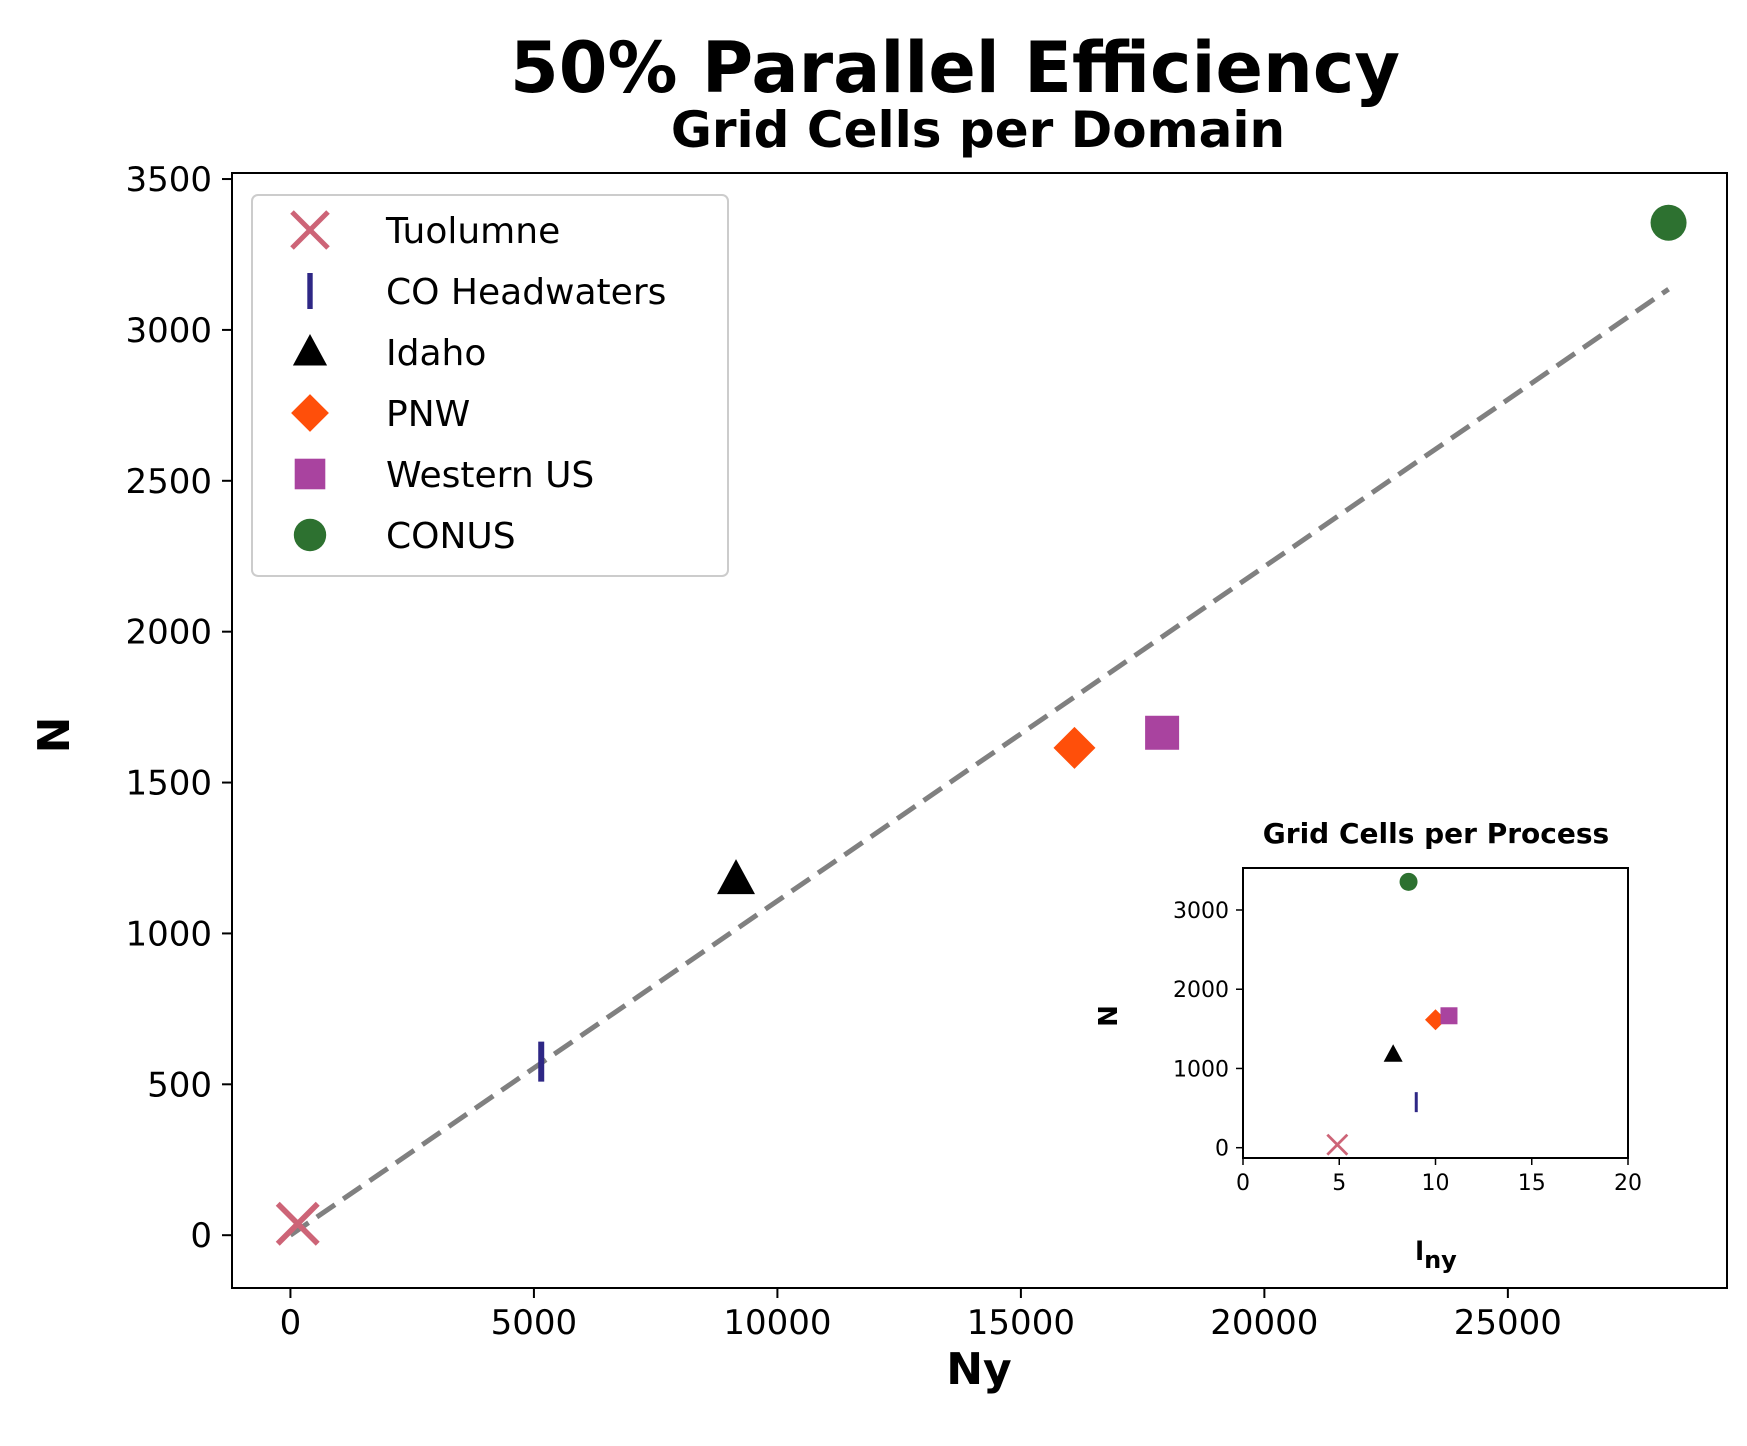 The image size is (1747, 1446). What do you see at coordinates (1243, 1183) in the screenshot?
I see `inset-x-tick-label: 0` at bounding box center [1243, 1183].